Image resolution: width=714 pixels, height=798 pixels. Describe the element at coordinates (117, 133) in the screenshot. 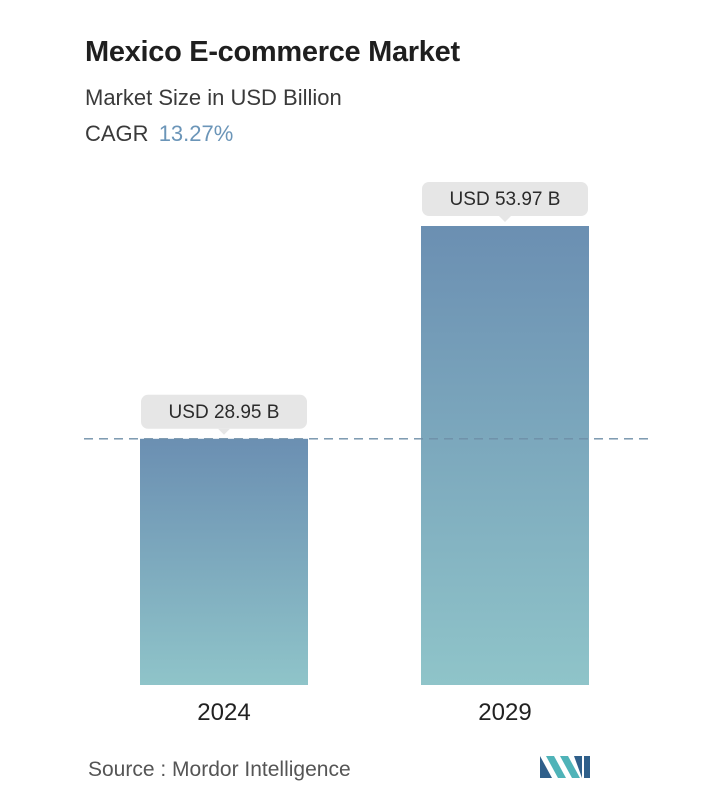

I see `cagr-label: CAGR` at that location.